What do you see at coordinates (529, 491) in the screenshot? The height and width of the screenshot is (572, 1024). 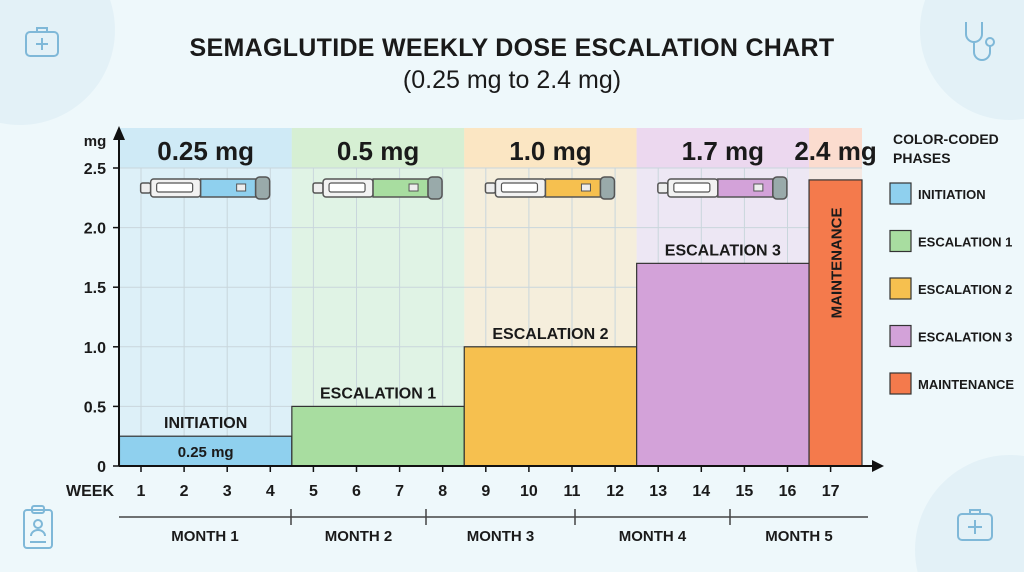 I see `week-tick-label: 10` at bounding box center [529, 491].